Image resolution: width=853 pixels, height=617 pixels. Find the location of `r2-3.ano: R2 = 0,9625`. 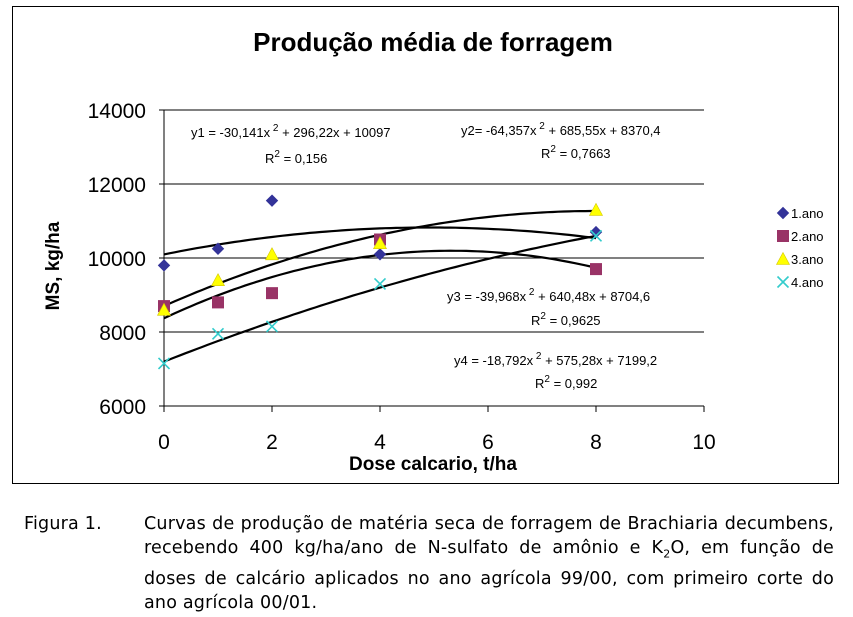

r2-3.ano: R2 = 0,9625 is located at coordinates (566, 319).